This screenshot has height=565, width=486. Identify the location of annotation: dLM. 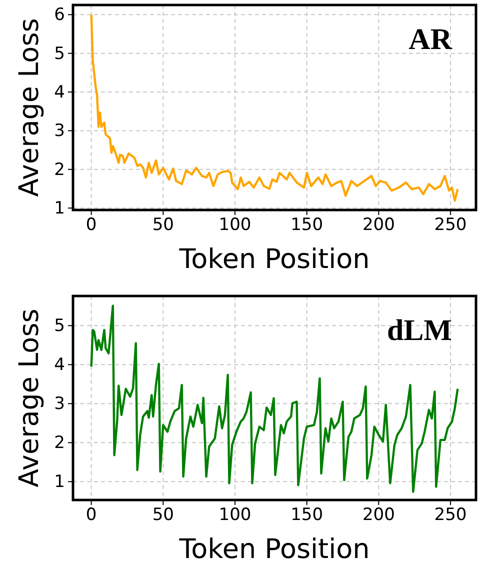
(419, 330).